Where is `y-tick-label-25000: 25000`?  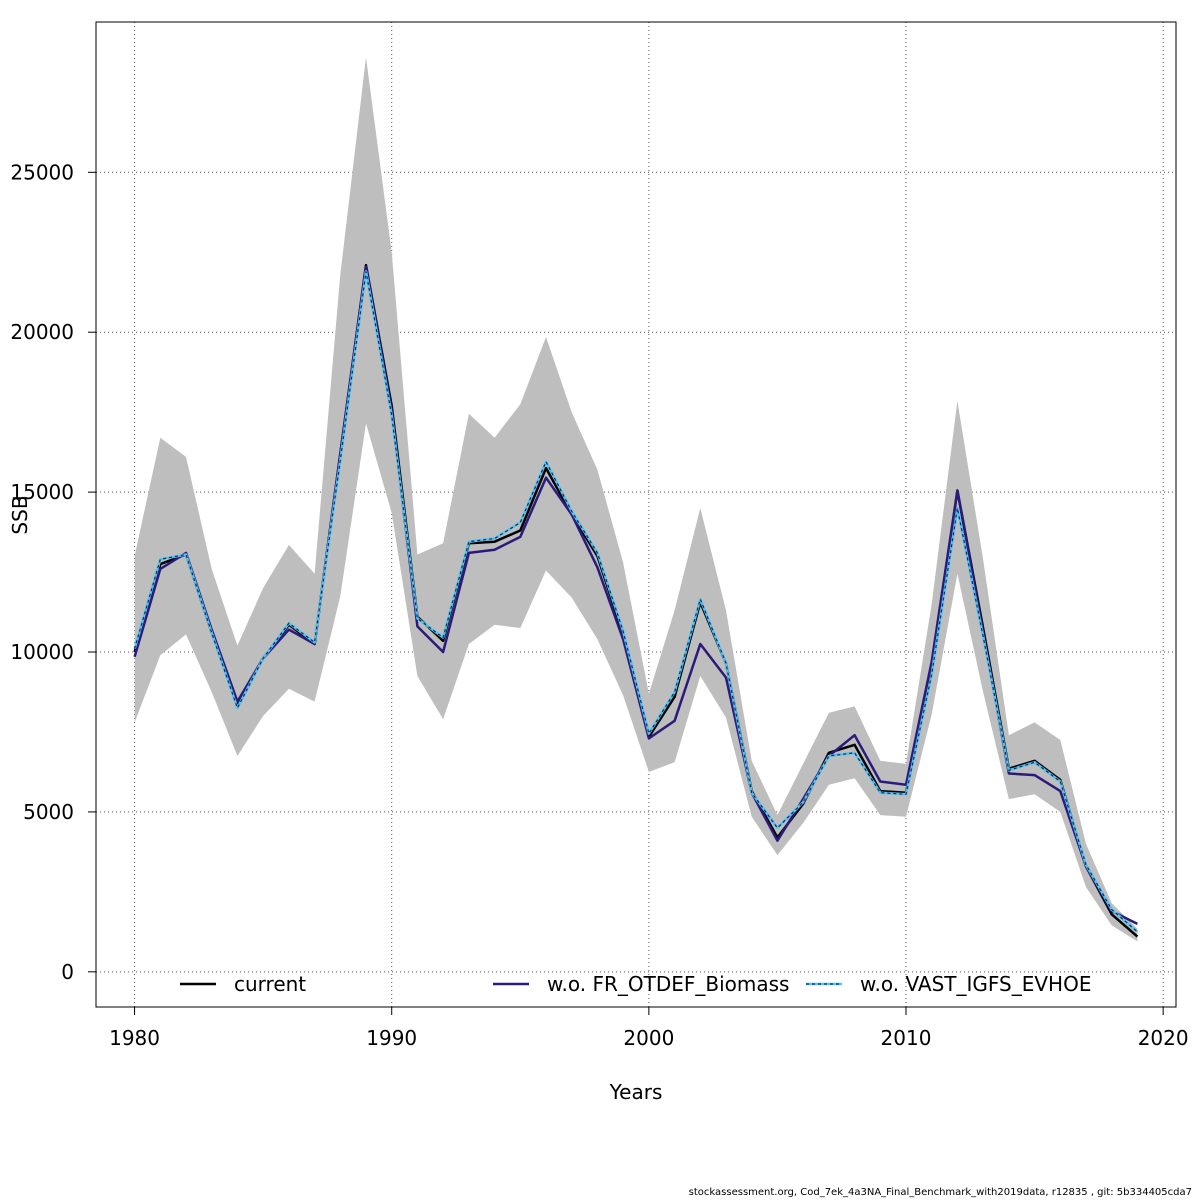 y-tick-label-25000: 25000 is located at coordinates (42, 172).